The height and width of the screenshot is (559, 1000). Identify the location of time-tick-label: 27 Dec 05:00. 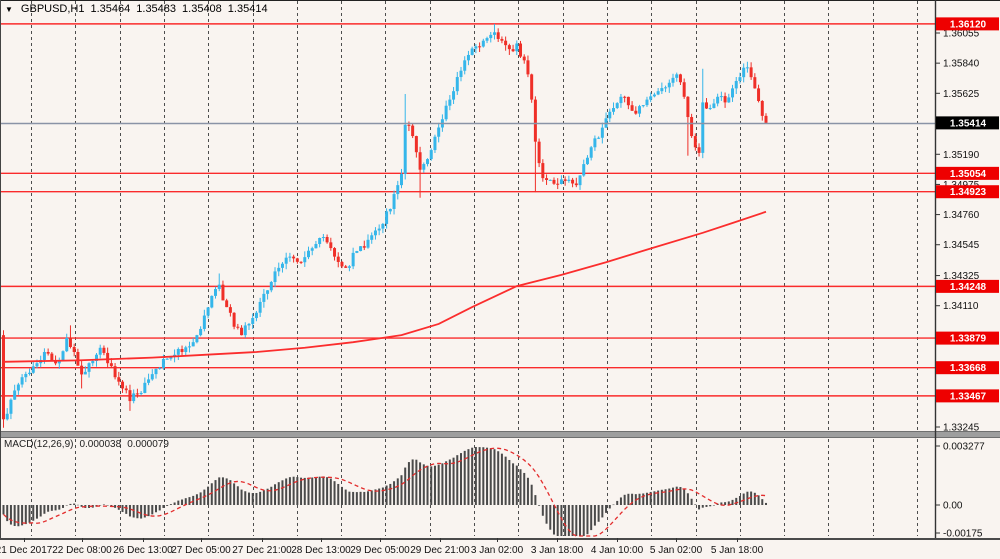
(201, 550).